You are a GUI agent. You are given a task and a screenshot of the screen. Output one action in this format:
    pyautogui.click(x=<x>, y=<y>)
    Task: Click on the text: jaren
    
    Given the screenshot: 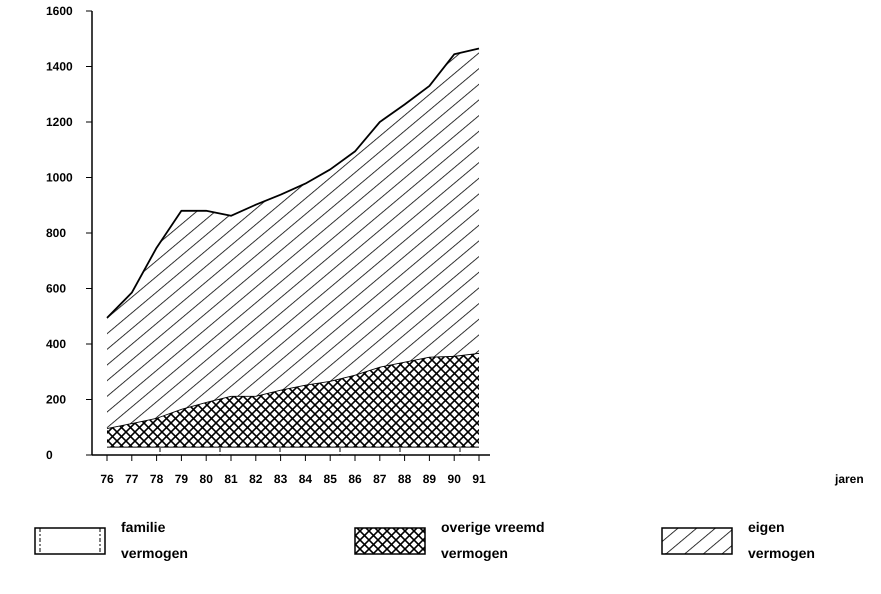 What is the action you would take?
    pyautogui.click(x=849, y=479)
    